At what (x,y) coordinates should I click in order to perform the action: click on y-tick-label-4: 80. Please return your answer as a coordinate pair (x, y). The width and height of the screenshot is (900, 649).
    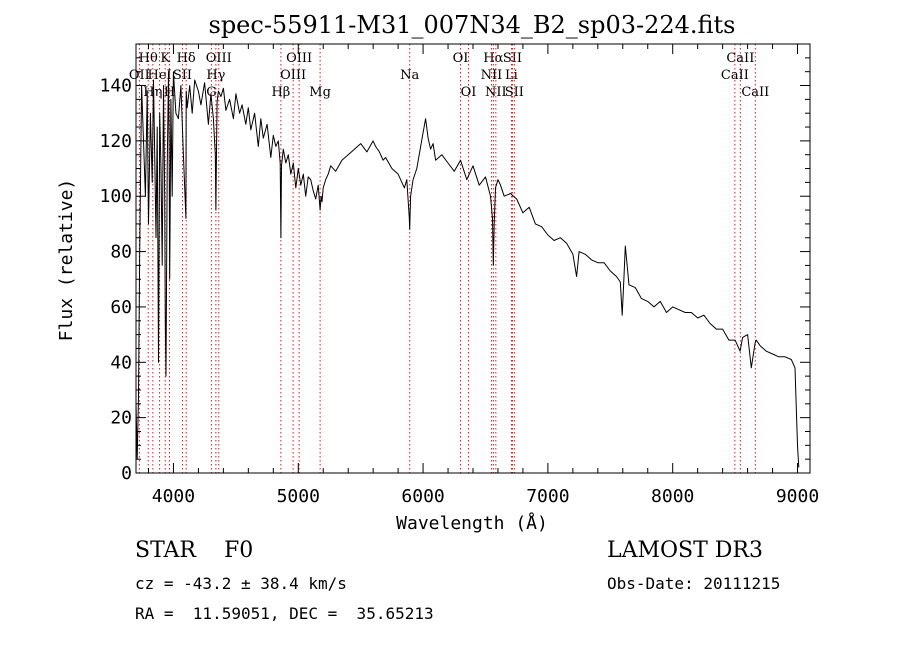
    Looking at the image, I should click on (121, 252).